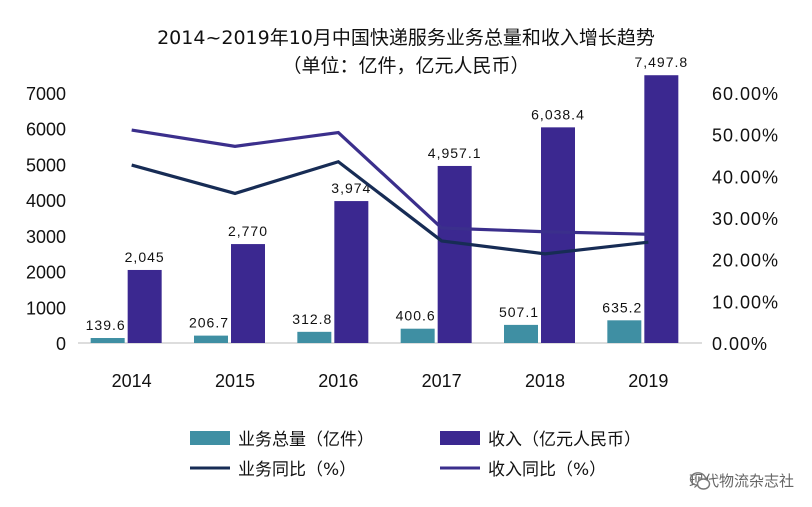 The image size is (812, 507). Describe the element at coordinates (405, 66) in the screenshot. I see `chart-subtitle: （单位：亿件，亿元人民币）` at that location.